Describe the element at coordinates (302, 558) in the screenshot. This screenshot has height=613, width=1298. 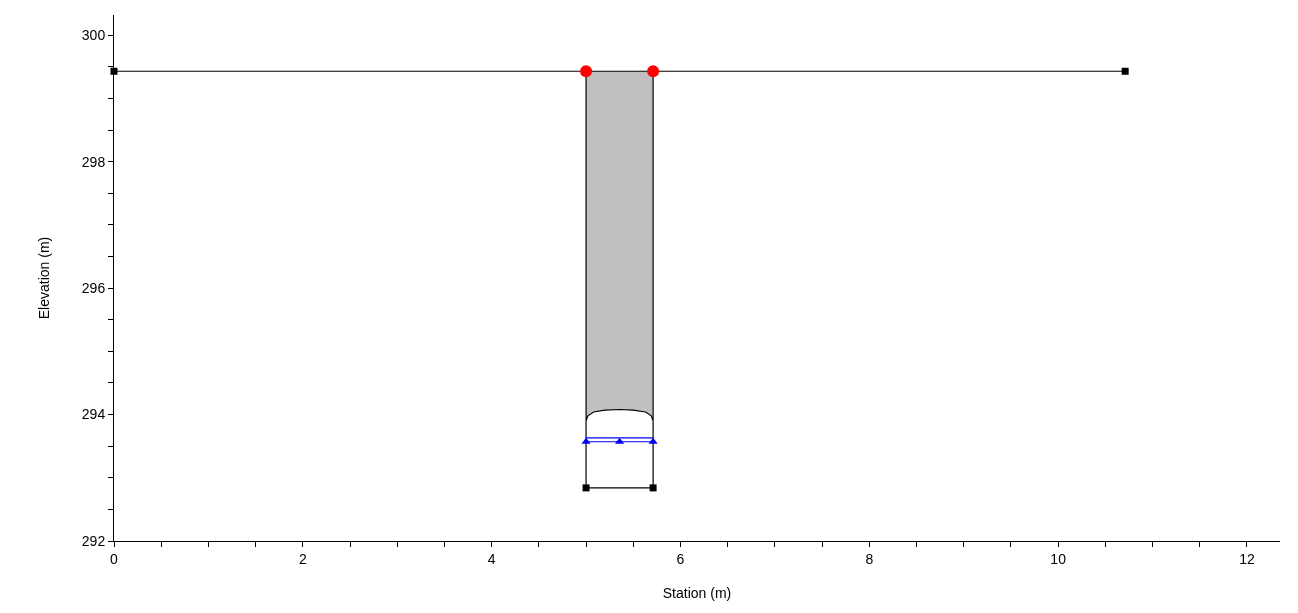
I see `x-tick-label: 2` at that location.